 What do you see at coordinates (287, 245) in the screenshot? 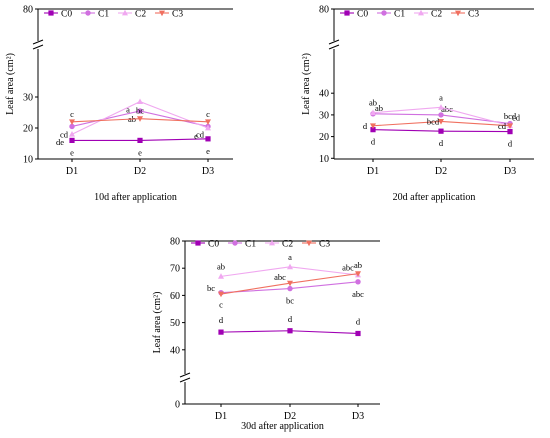
I see `panel-3-legend-label-C2: C2` at bounding box center [287, 245].